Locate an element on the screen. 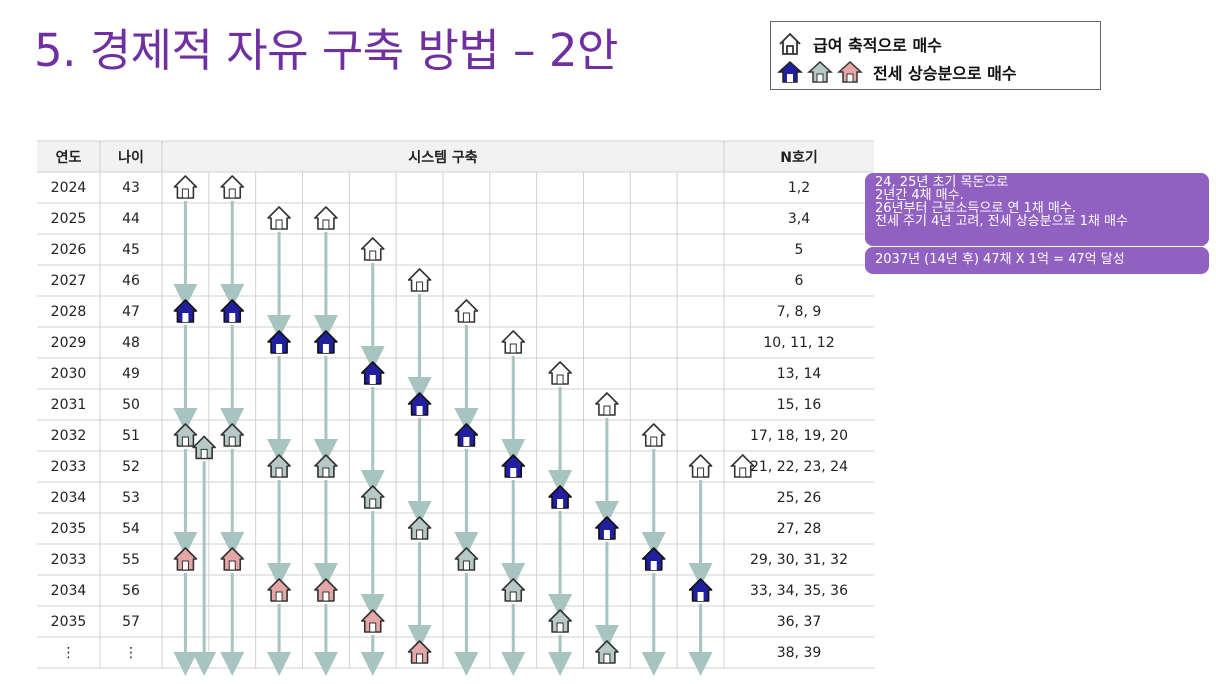  note-box-result: 2037년 (14년 후) 47채 X 1억 = 47억 달성 is located at coordinates (1037, 260).